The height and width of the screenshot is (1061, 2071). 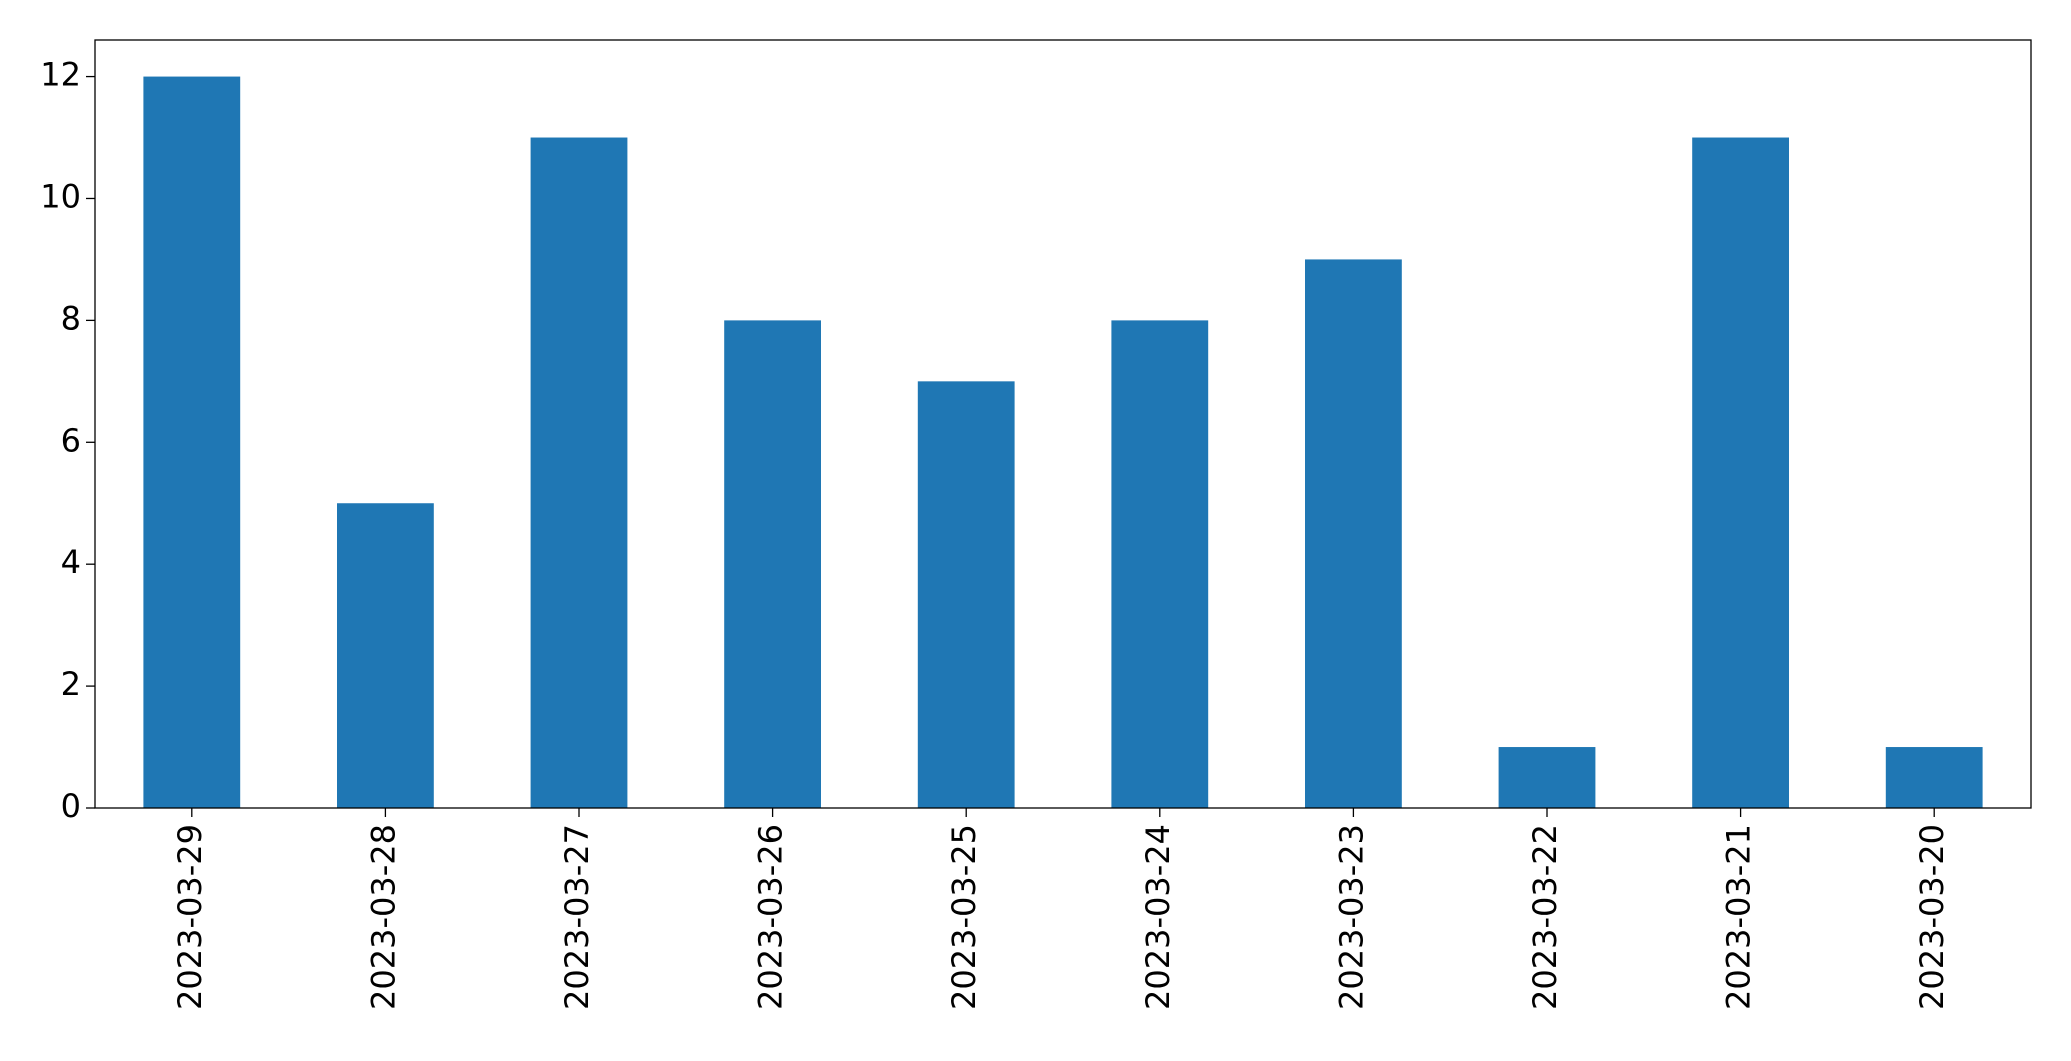 I want to click on y-tick-label: 0, so click(x=71, y=806).